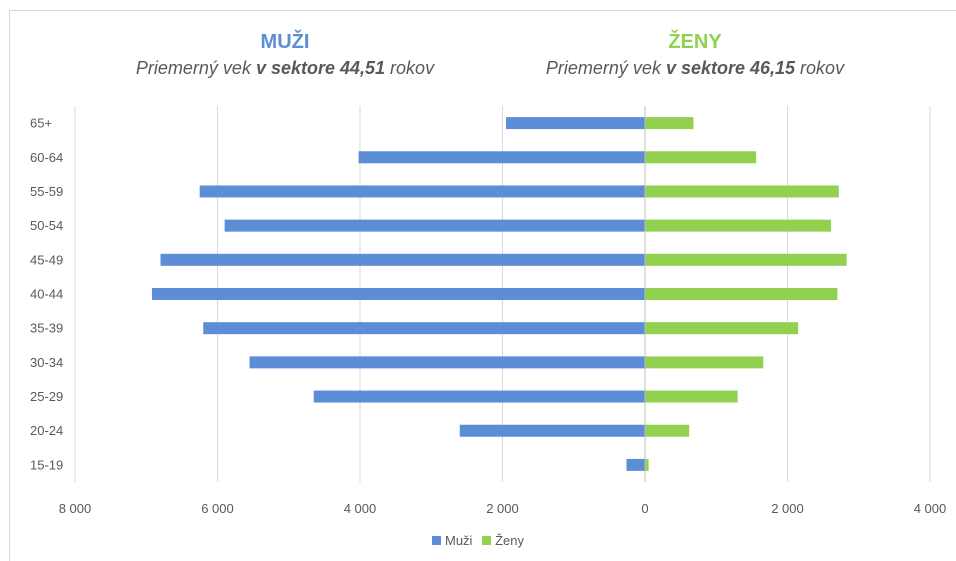  I want to click on header-zeny-title: ŽENY, so click(695, 42).